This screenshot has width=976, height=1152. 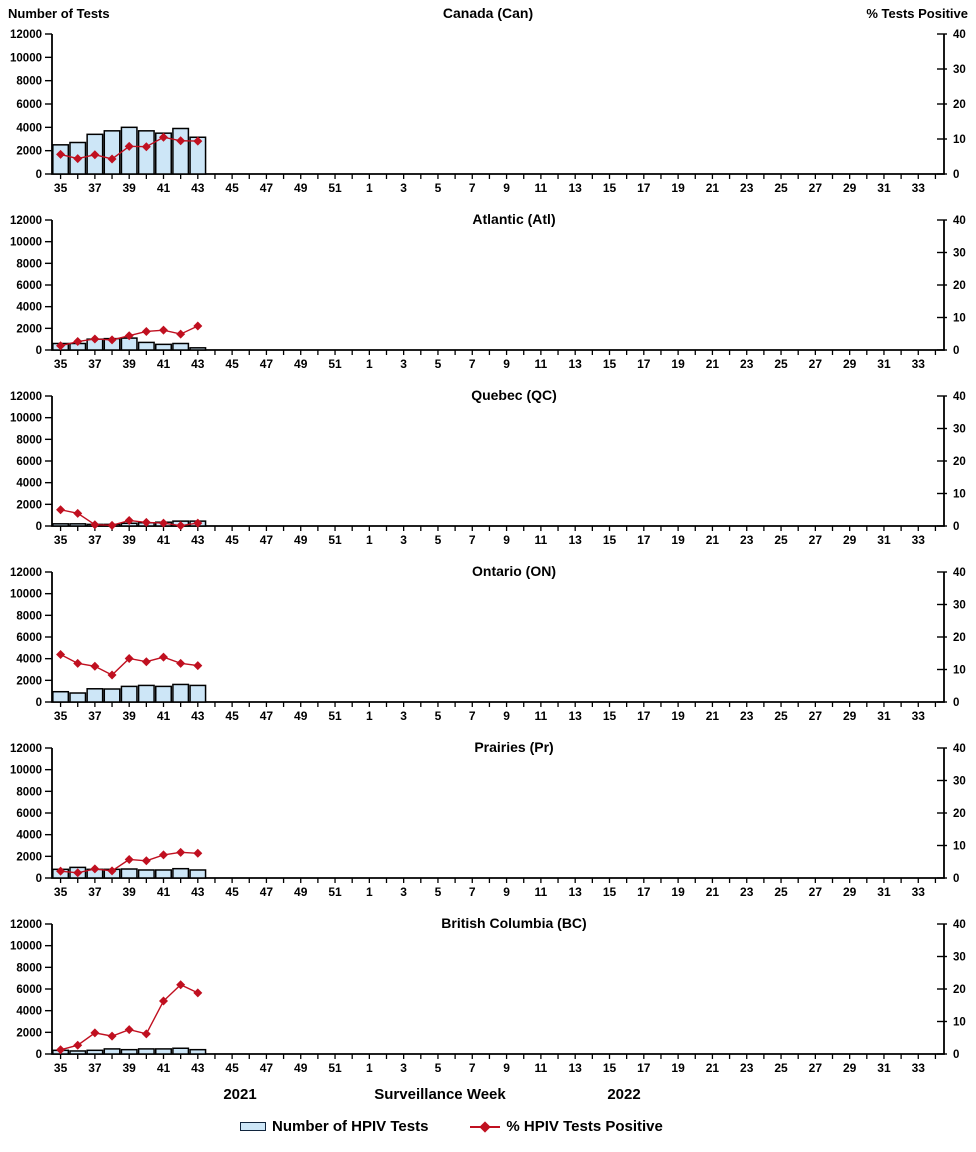 I want to click on left-tick-label: 10000, so click(x=26, y=771).